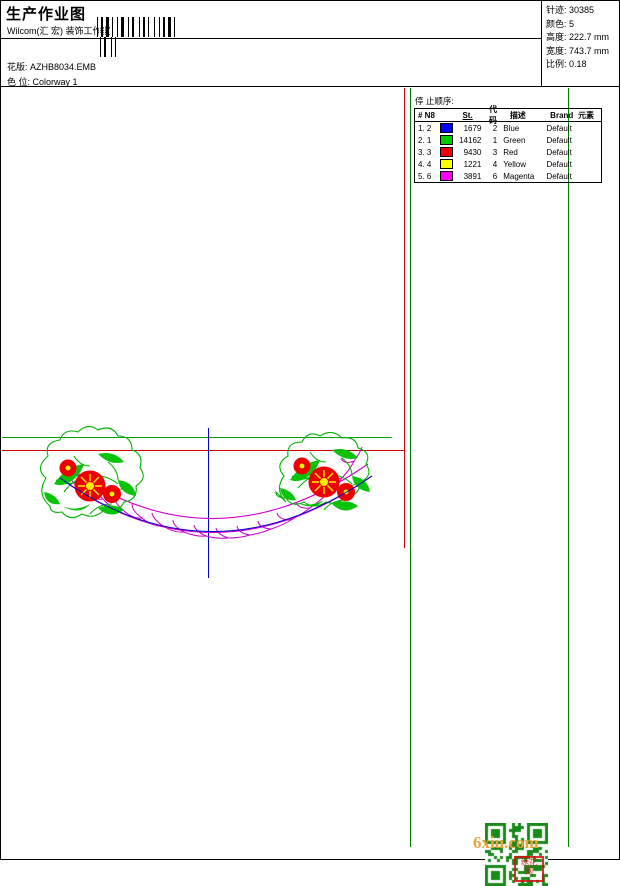 The image size is (620, 886). I want to click on cell-stitches: 14162, so click(470, 140).